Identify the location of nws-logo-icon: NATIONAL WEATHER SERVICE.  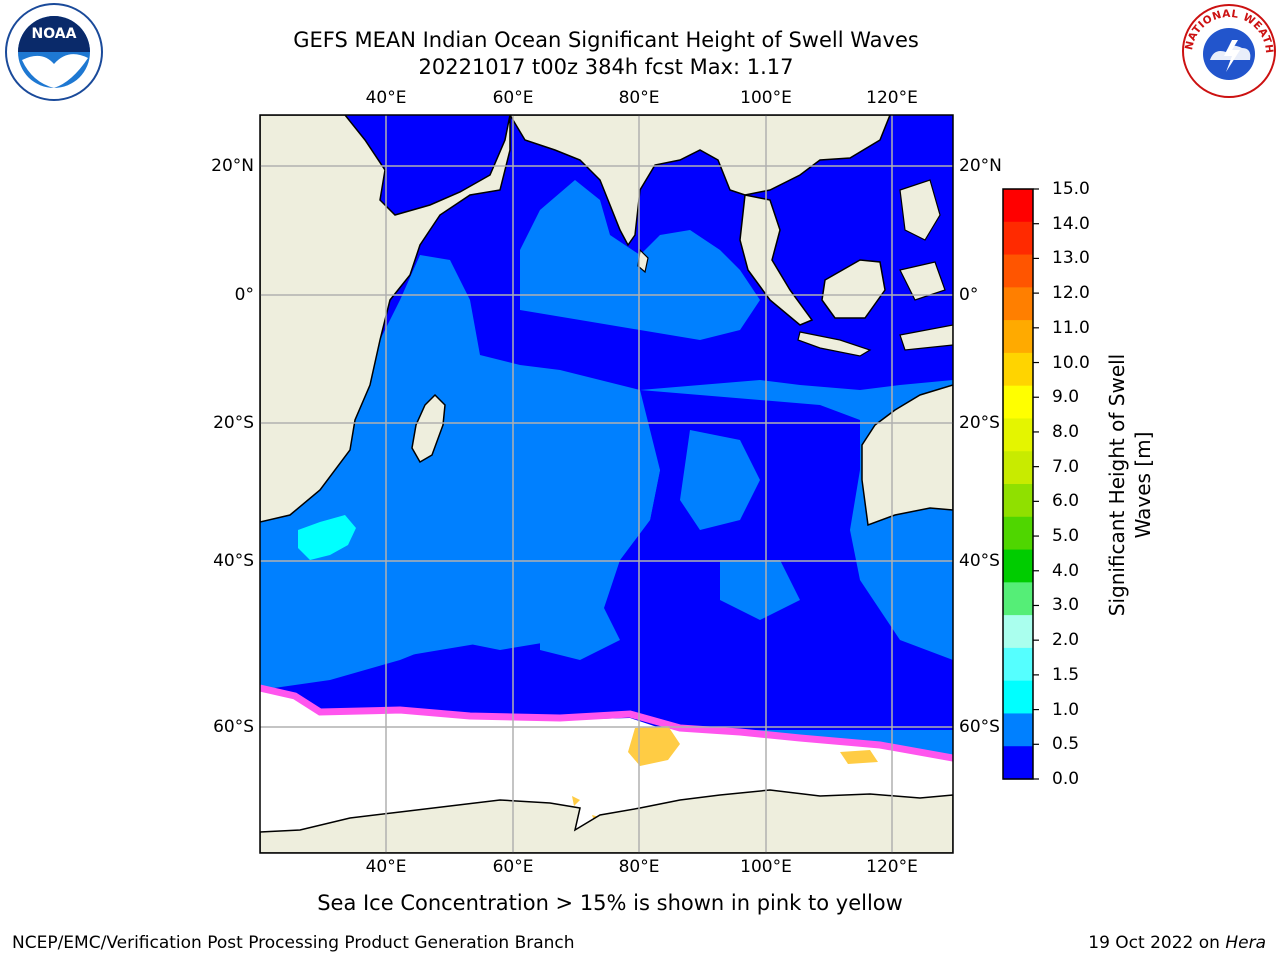
(1228, 50).